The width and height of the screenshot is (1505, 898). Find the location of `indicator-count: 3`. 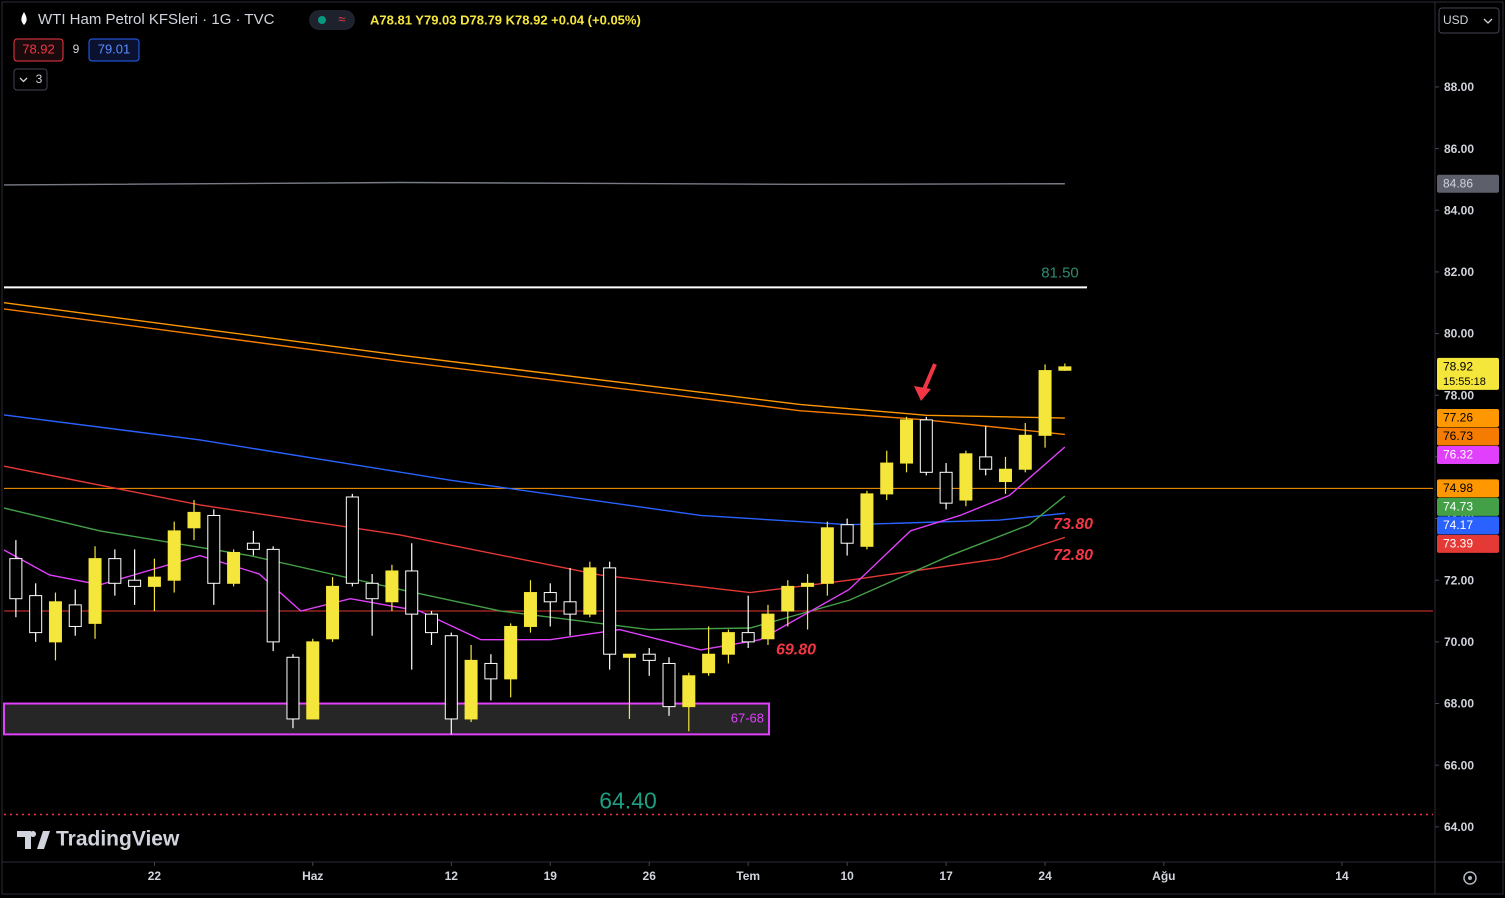

indicator-count: 3 is located at coordinates (39, 79).